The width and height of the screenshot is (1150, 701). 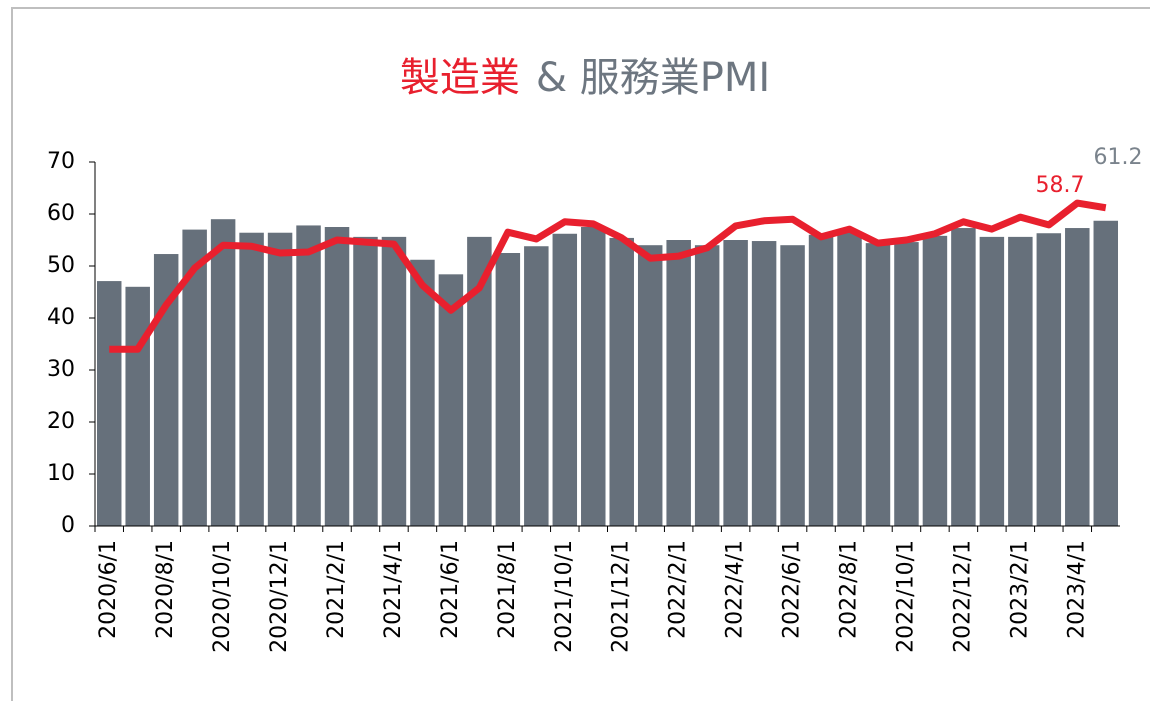 I want to click on x-tick-label: 2021/6/1, so click(x=450, y=589).